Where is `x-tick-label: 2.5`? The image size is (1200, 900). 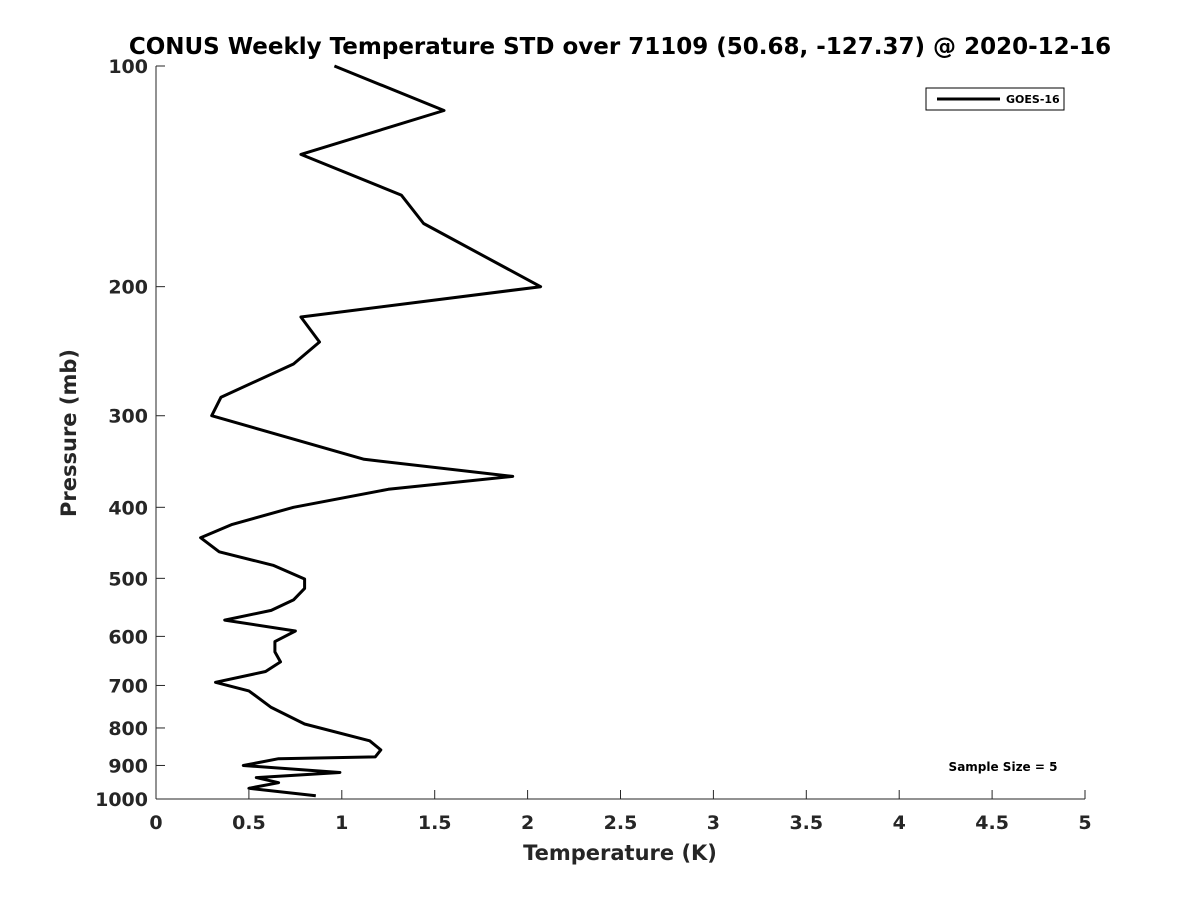
x-tick-label: 2.5 is located at coordinates (621, 823).